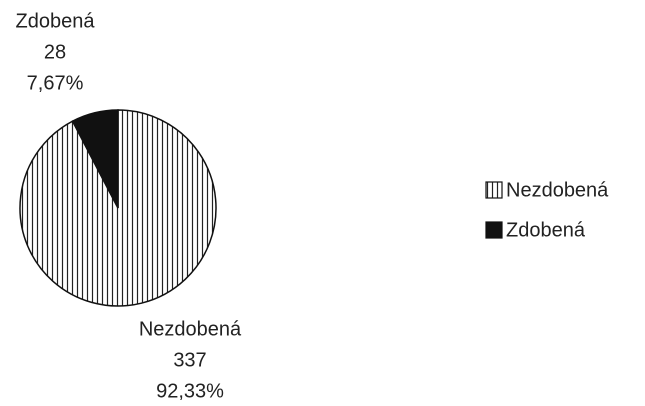 The image size is (645, 406). Describe the element at coordinates (55, 52) in the screenshot. I see `slice-value: 28` at that location.